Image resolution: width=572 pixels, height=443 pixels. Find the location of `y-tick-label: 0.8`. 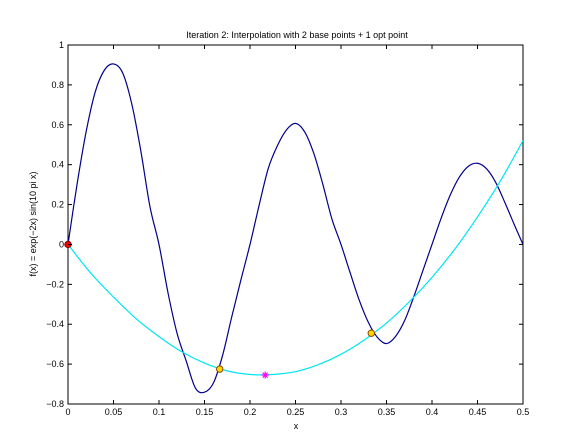

y-tick-label: 0.8 is located at coordinates (57, 85).